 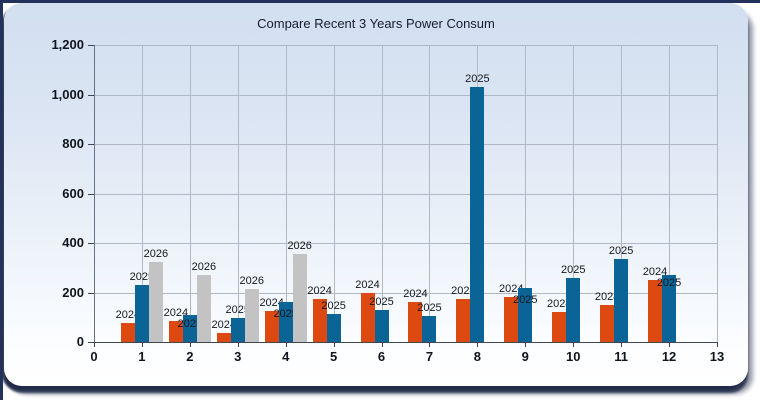 I want to click on bar-label-2024-month-12: 2024, so click(x=655, y=272).